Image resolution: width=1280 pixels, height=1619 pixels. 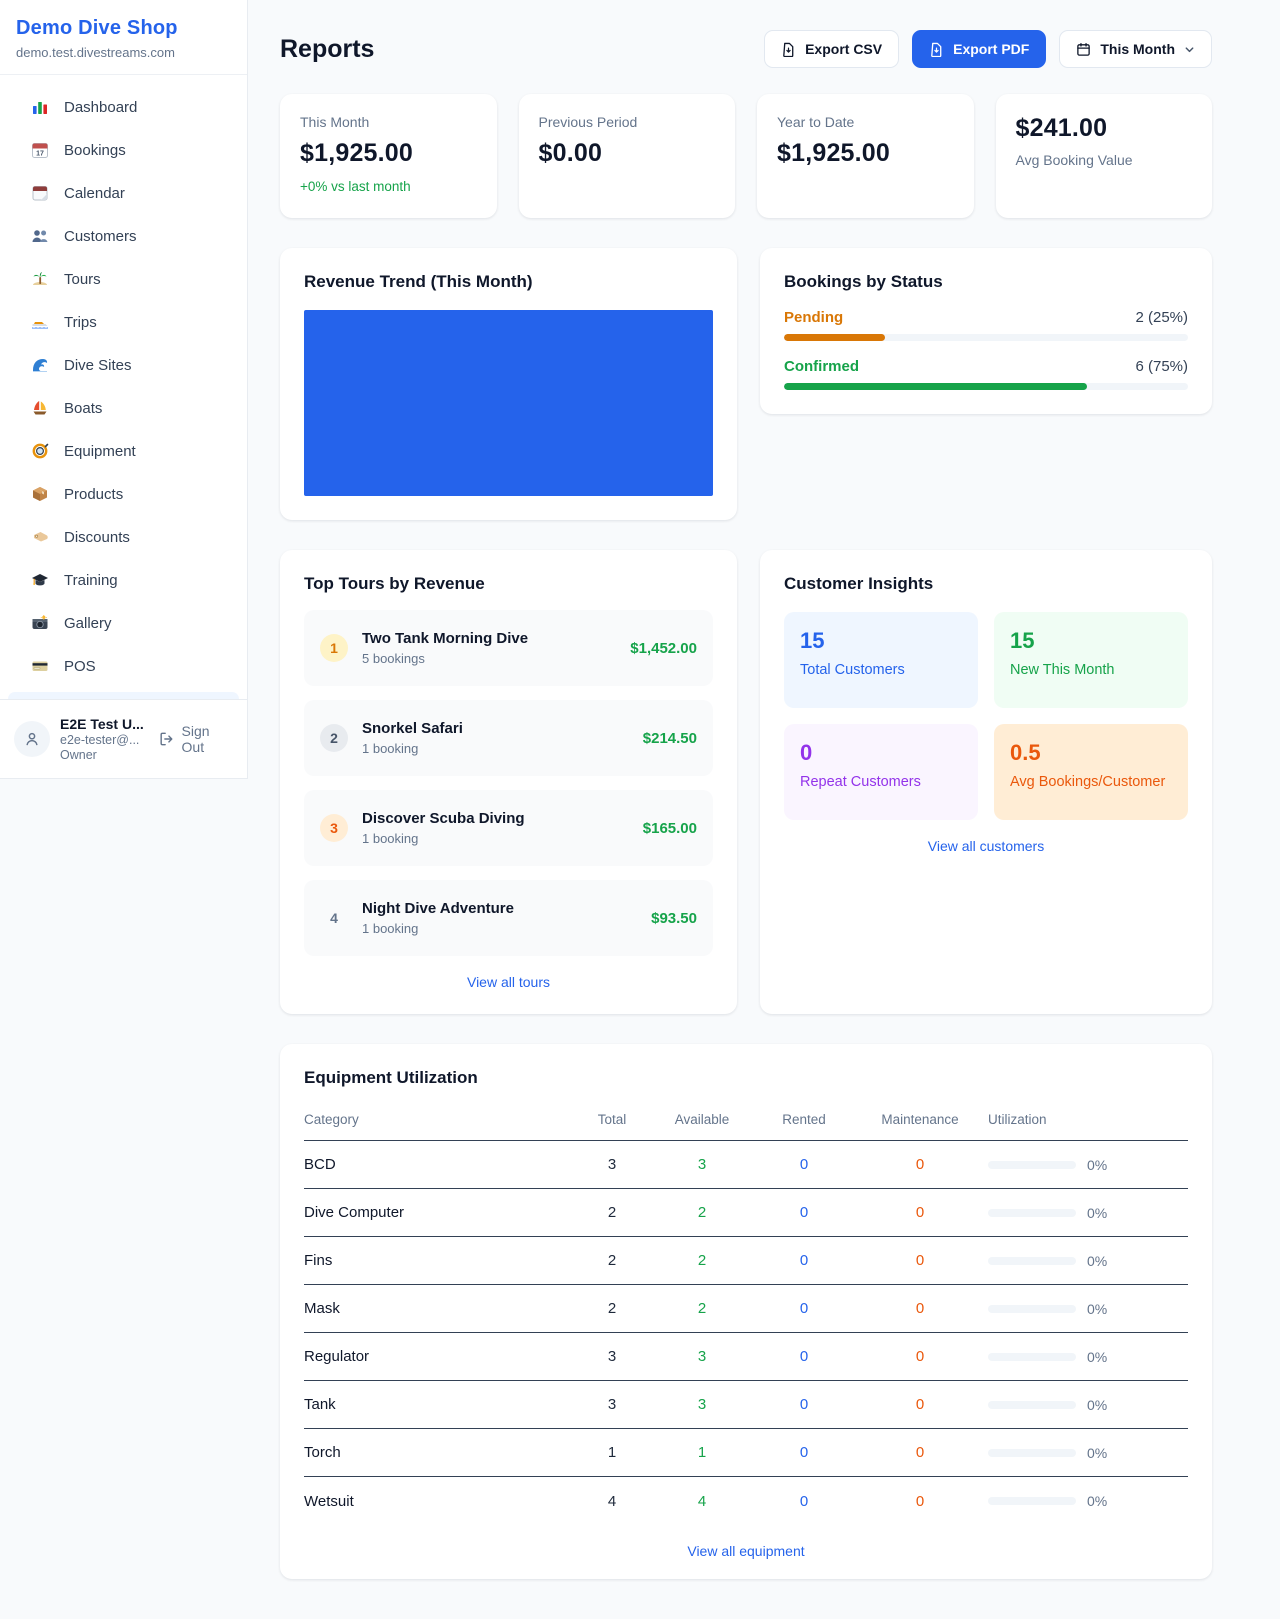 I want to click on status-row-confirmed: Confirmed 6 (75%), so click(x=986, y=374).